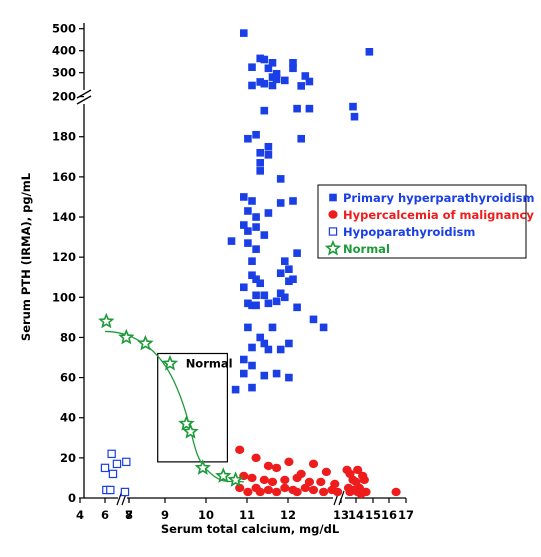 This screenshot has height=557, width=541. I want to click on y-tick-label: 20, so click(68, 458).